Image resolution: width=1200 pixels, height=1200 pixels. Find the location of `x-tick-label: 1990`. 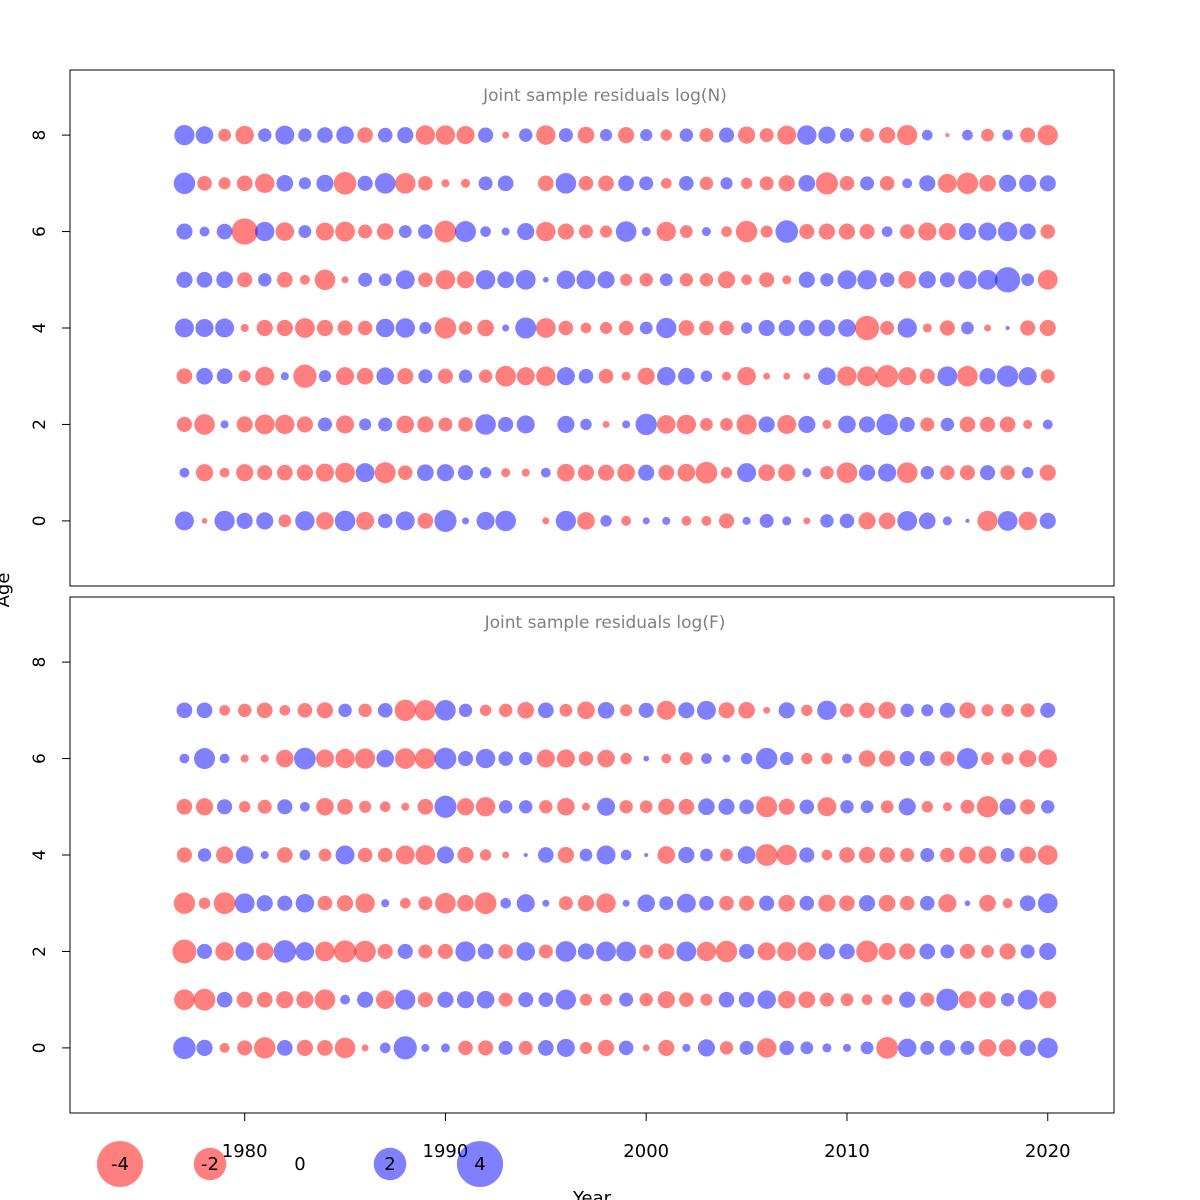

x-tick-label: 1990 is located at coordinates (446, 1151).